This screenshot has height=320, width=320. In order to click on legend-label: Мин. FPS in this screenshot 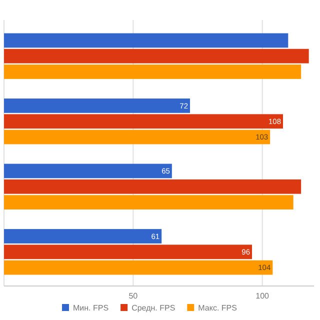, I will do `click(91, 307)`.